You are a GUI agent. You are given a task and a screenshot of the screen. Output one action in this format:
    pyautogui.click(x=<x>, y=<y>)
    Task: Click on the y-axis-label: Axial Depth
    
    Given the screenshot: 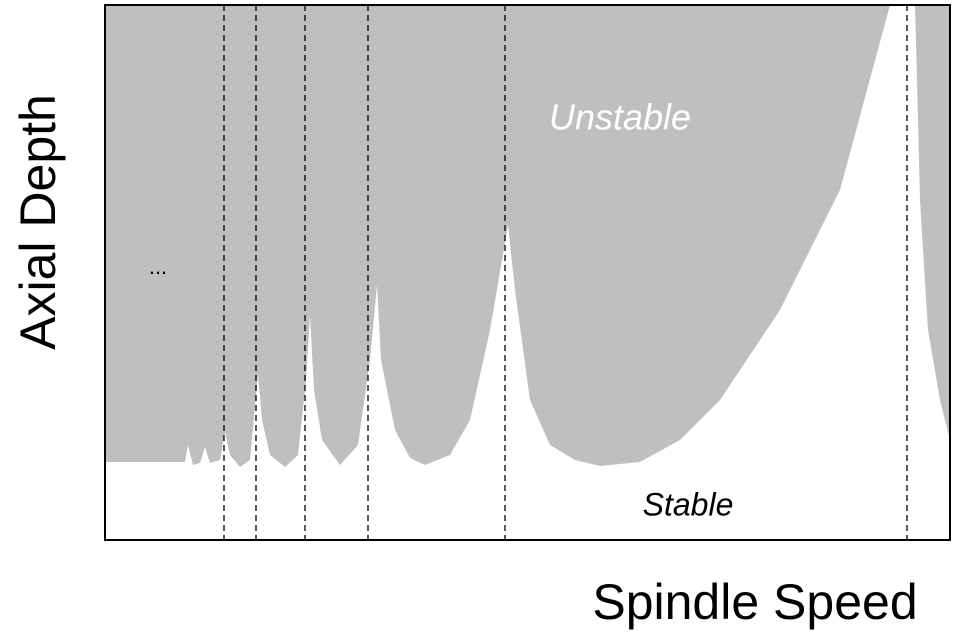 What is the action you would take?
    pyautogui.click(x=38, y=222)
    